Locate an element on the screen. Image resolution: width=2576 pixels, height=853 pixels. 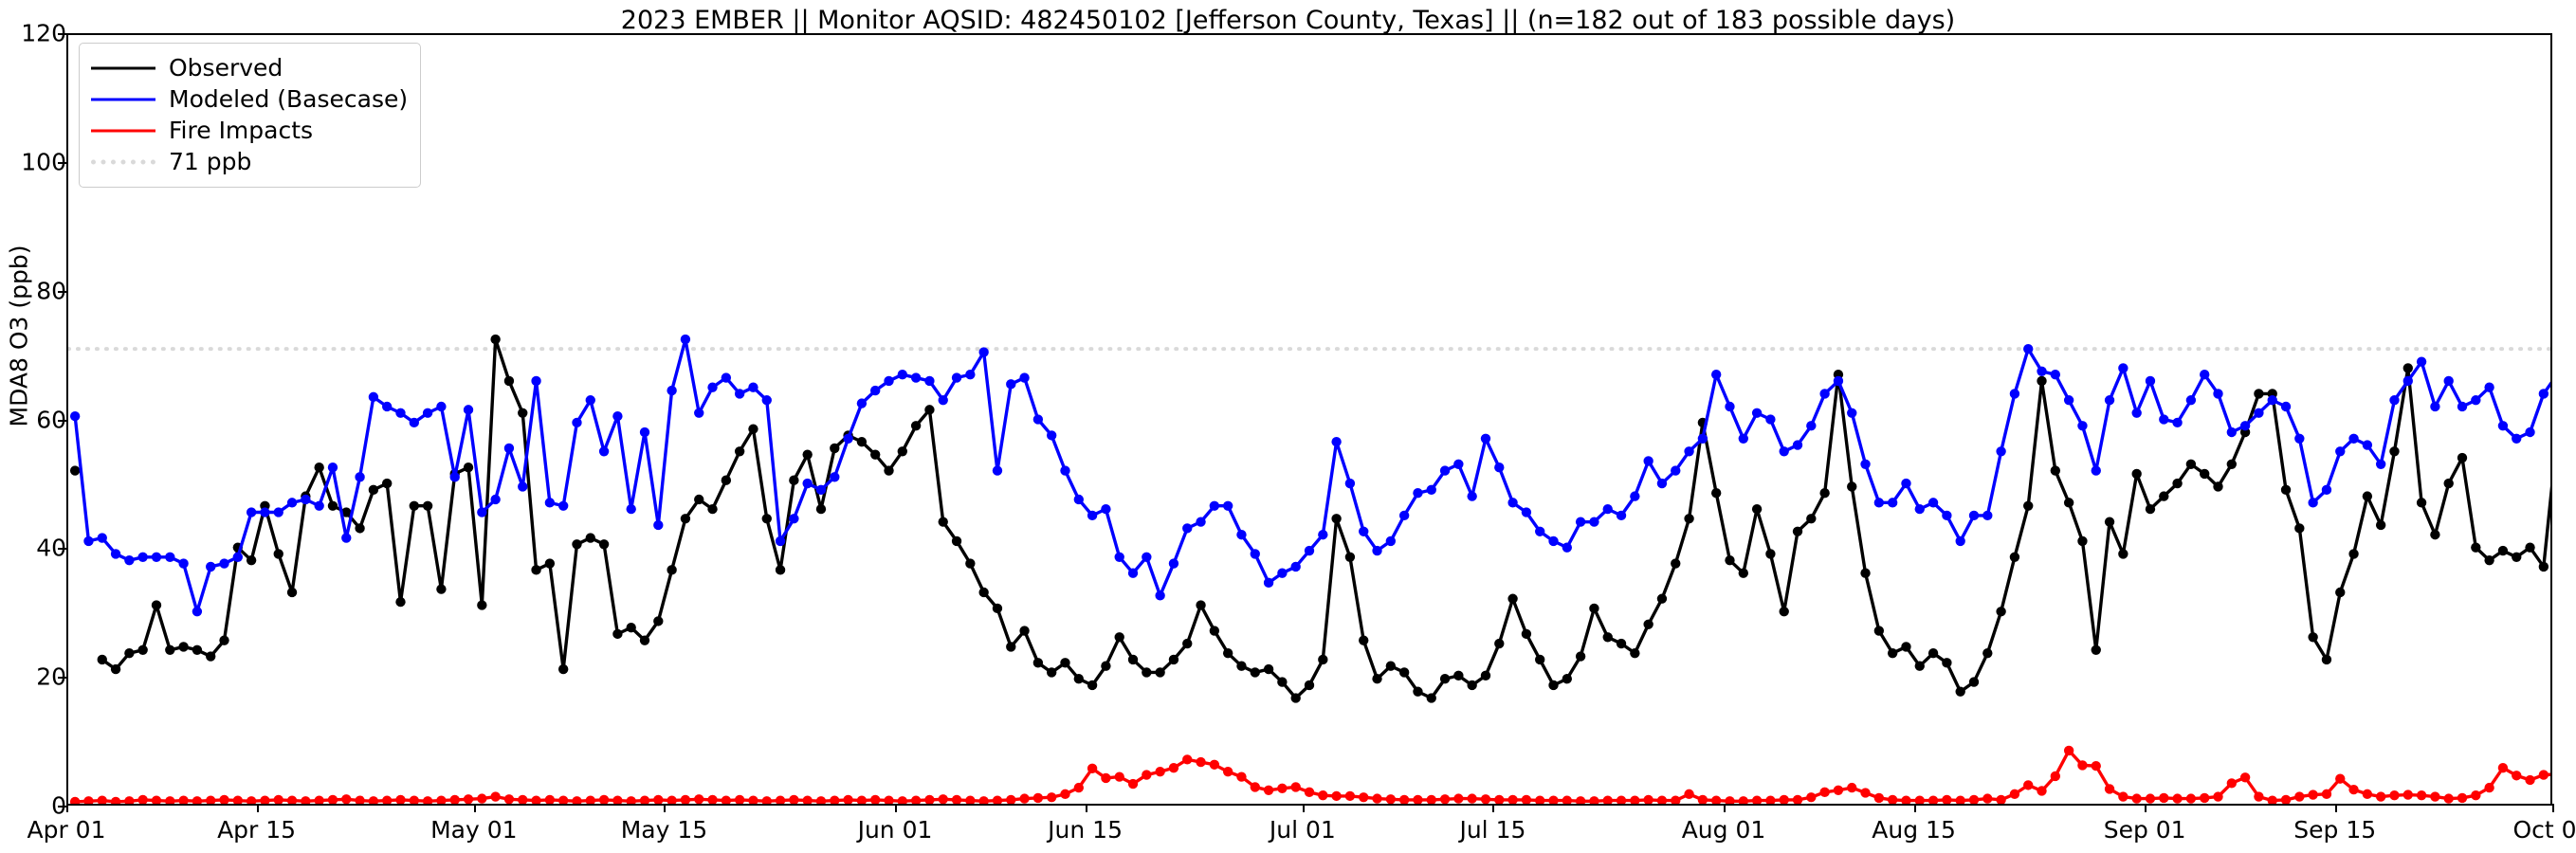
y-tick-label: 40 is located at coordinates (51, 548).